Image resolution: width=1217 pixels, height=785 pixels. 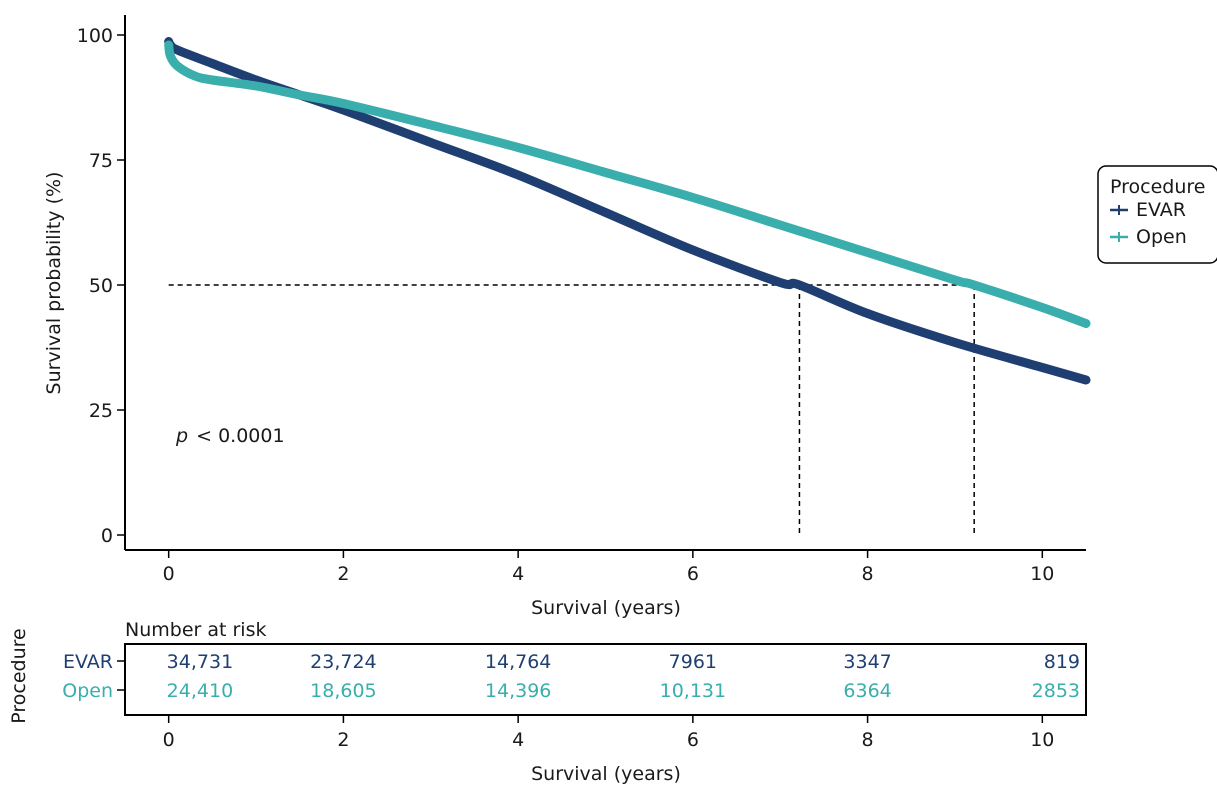 What do you see at coordinates (1148, 223) in the screenshot?
I see `legend-items: EVAR Open` at bounding box center [1148, 223].